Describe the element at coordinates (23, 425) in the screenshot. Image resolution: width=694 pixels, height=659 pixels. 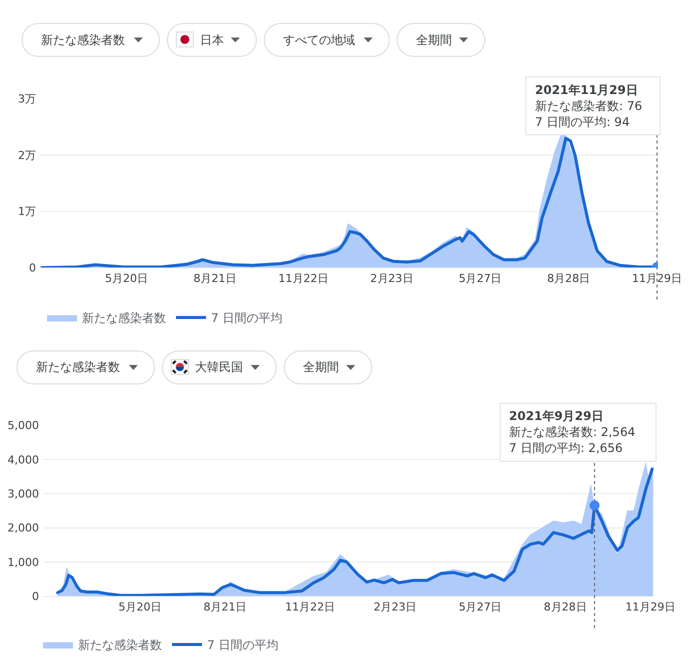
I see `y-tick-label: 5,000` at that location.